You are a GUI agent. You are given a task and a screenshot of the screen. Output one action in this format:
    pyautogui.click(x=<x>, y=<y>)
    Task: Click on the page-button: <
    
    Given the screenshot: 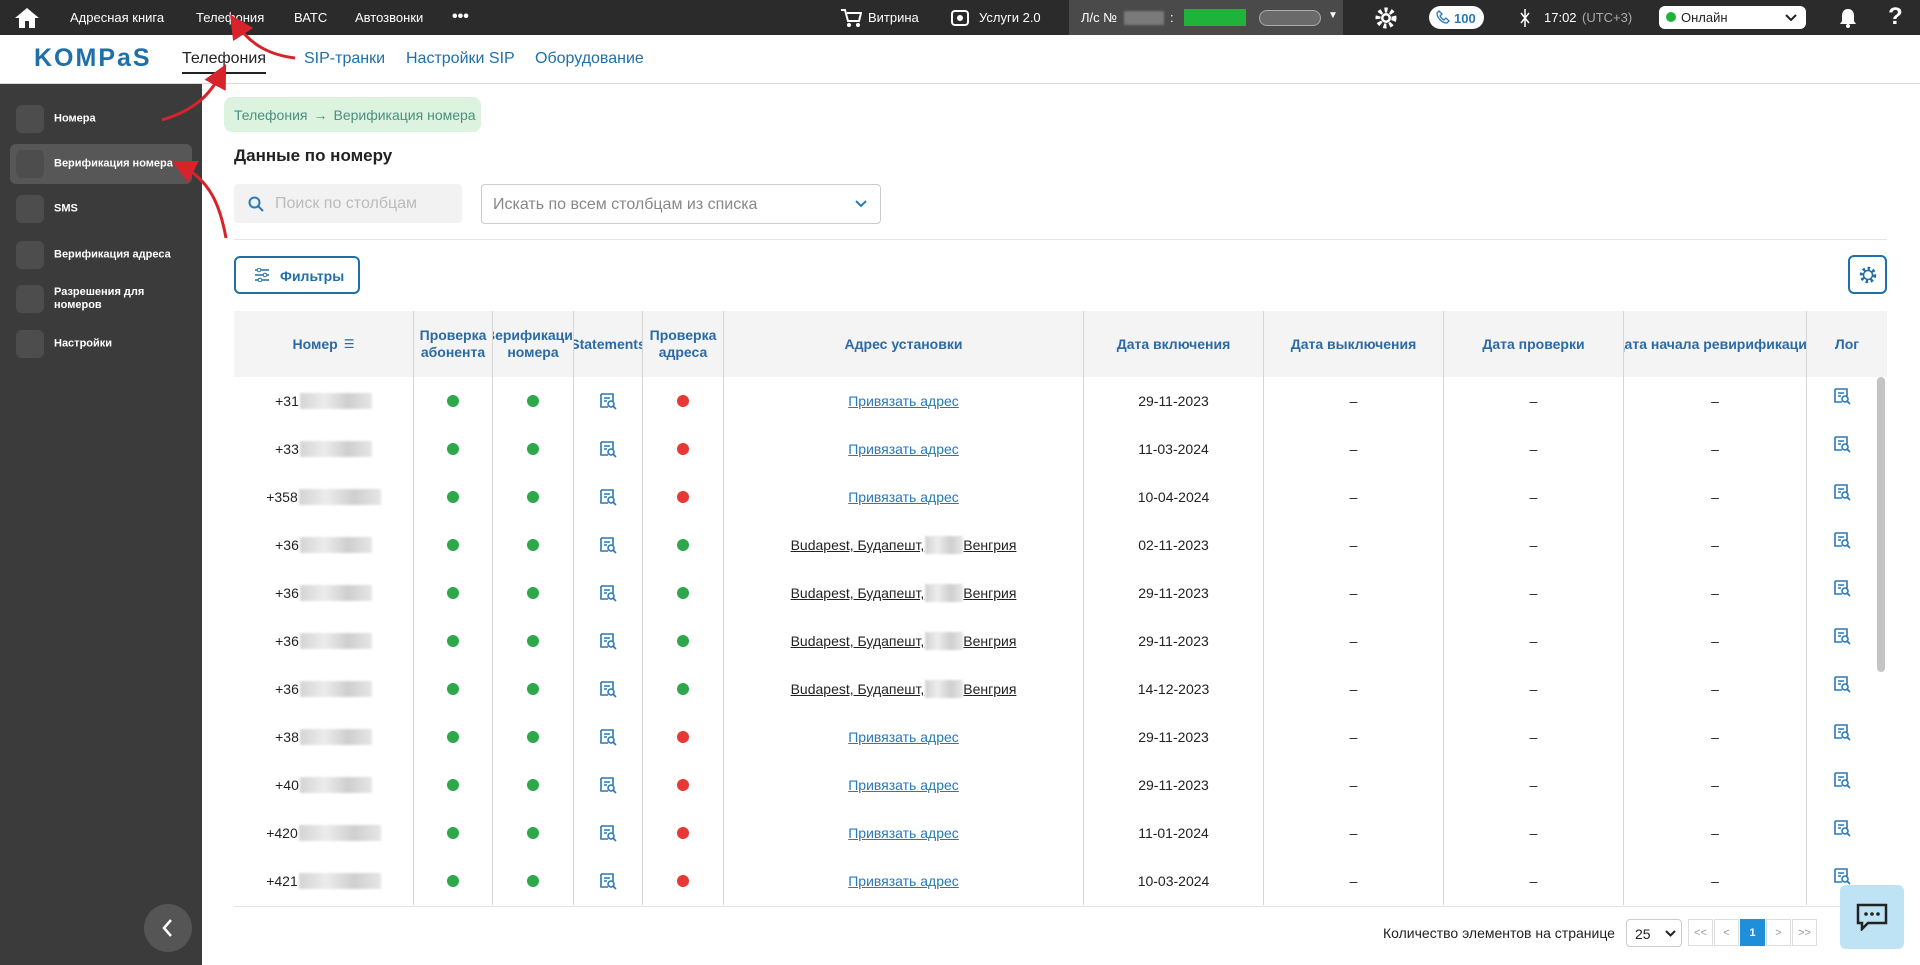 What is the action you would take?
    pyautogui.click(x=1726, y=932)
    